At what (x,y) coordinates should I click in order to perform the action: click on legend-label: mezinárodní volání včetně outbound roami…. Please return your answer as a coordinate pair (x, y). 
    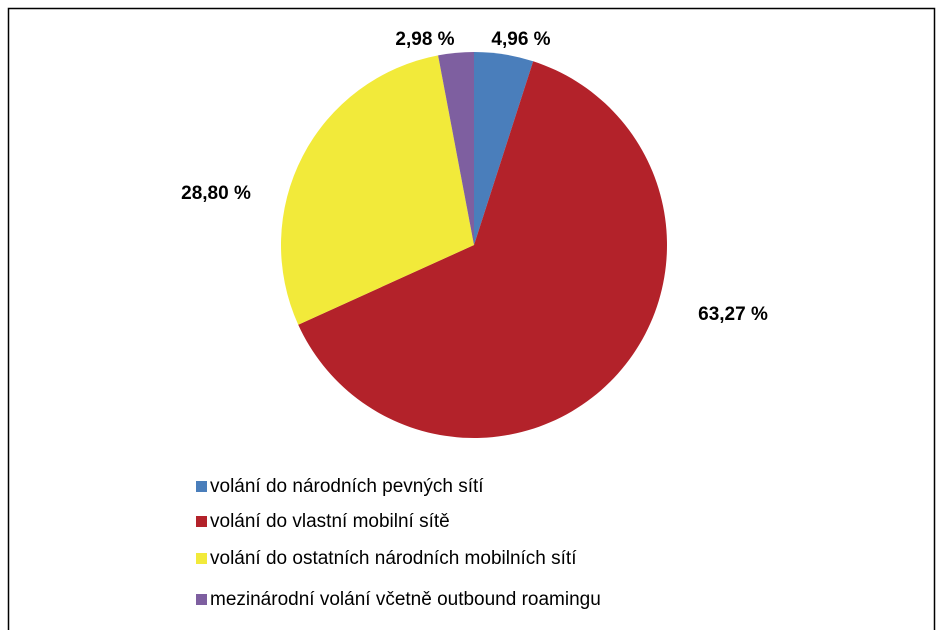
    Looking at the image, I should click on (405, 599).